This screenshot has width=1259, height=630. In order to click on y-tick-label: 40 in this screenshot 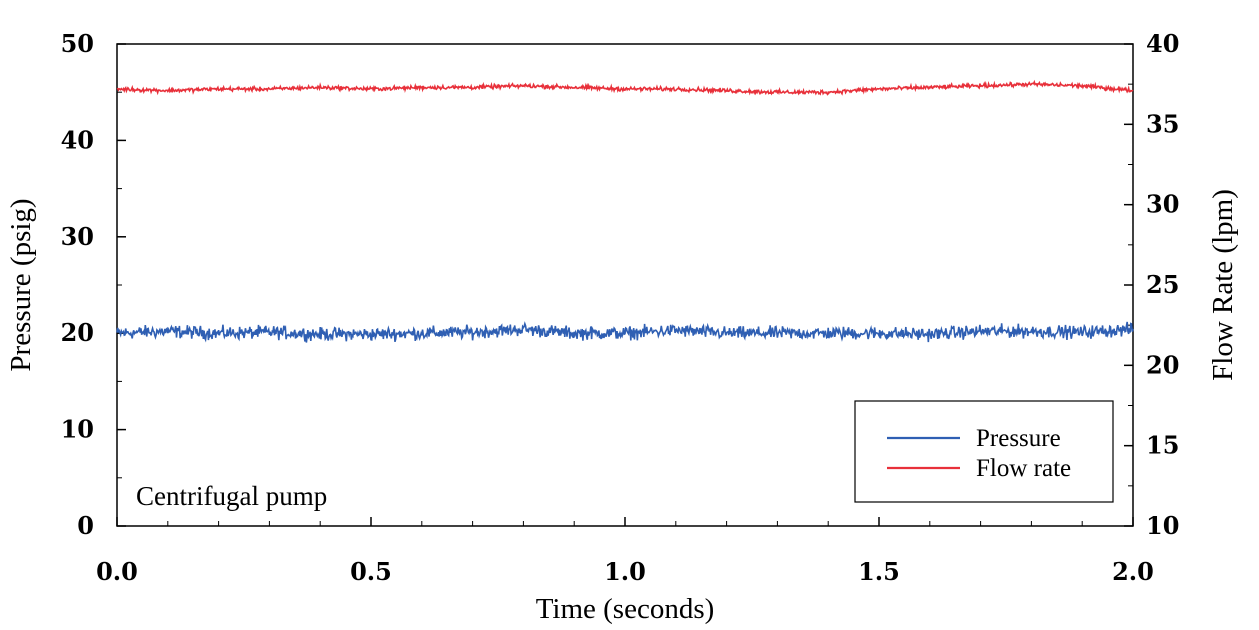, I will do `click(77, 139)`.